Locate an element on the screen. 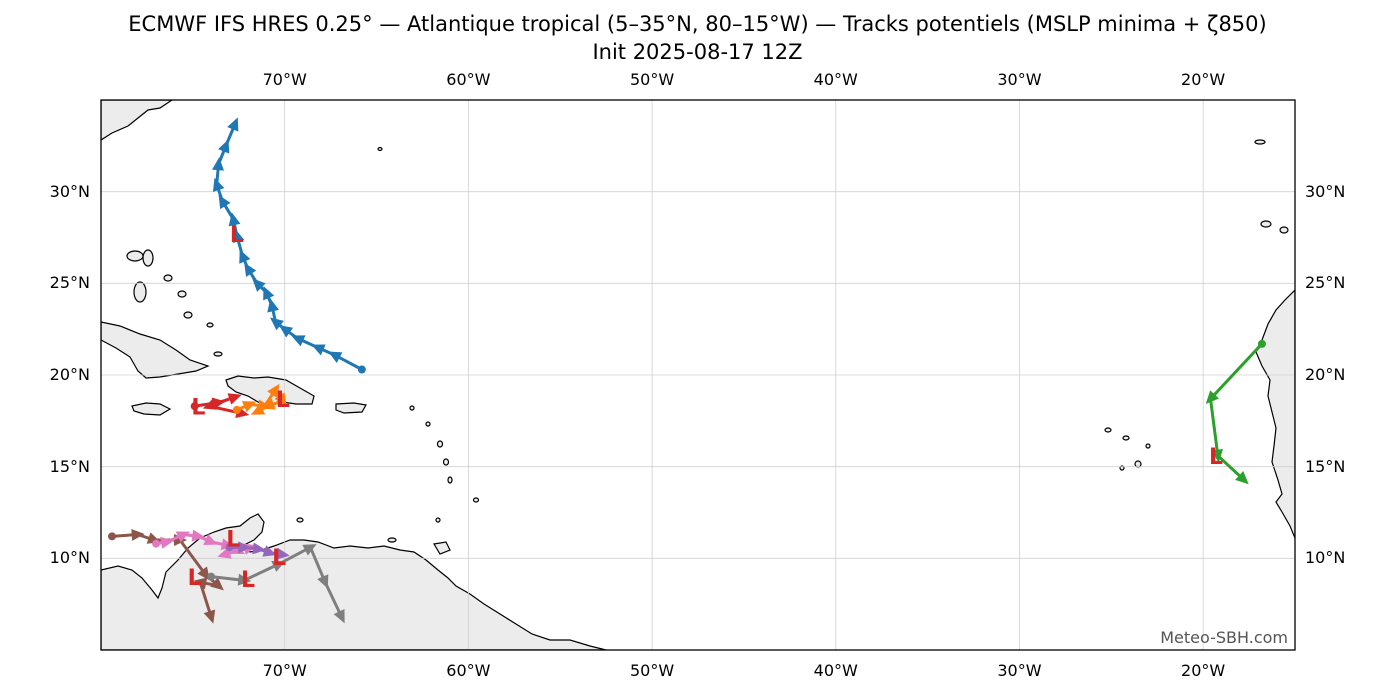 The height and width of the screenshot is (694, 1395). track-line is located at coordinates (1236, 411).